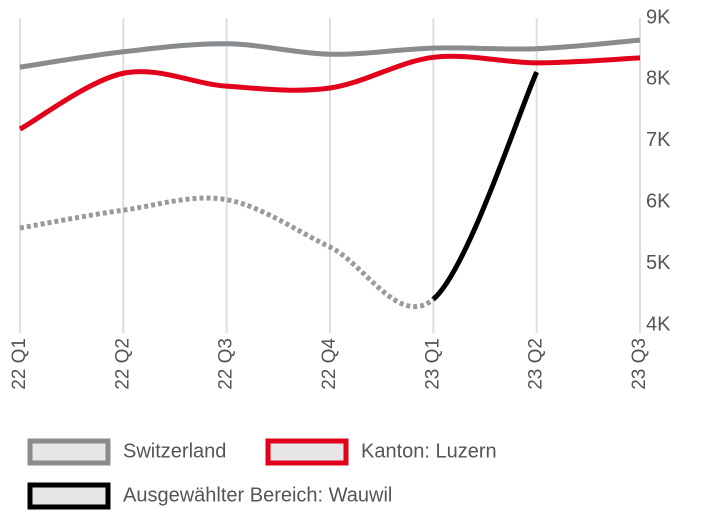 The height and width of the screenshot is (517, 712). I want to click on x-tick-label: 22 Q4, so click(329, 364).